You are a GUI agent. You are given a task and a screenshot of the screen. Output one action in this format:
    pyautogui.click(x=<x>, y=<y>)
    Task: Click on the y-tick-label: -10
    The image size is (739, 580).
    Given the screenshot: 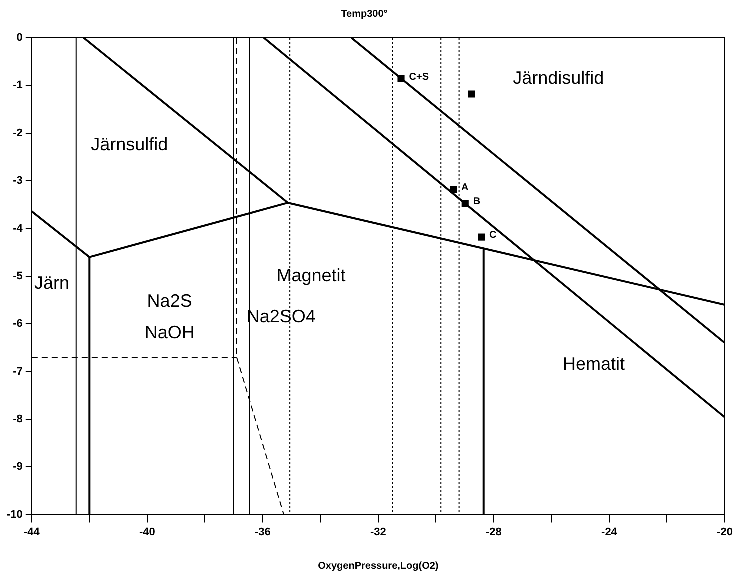 What is the action you would take?
    pyautogui.click(x=14, y=514)
    